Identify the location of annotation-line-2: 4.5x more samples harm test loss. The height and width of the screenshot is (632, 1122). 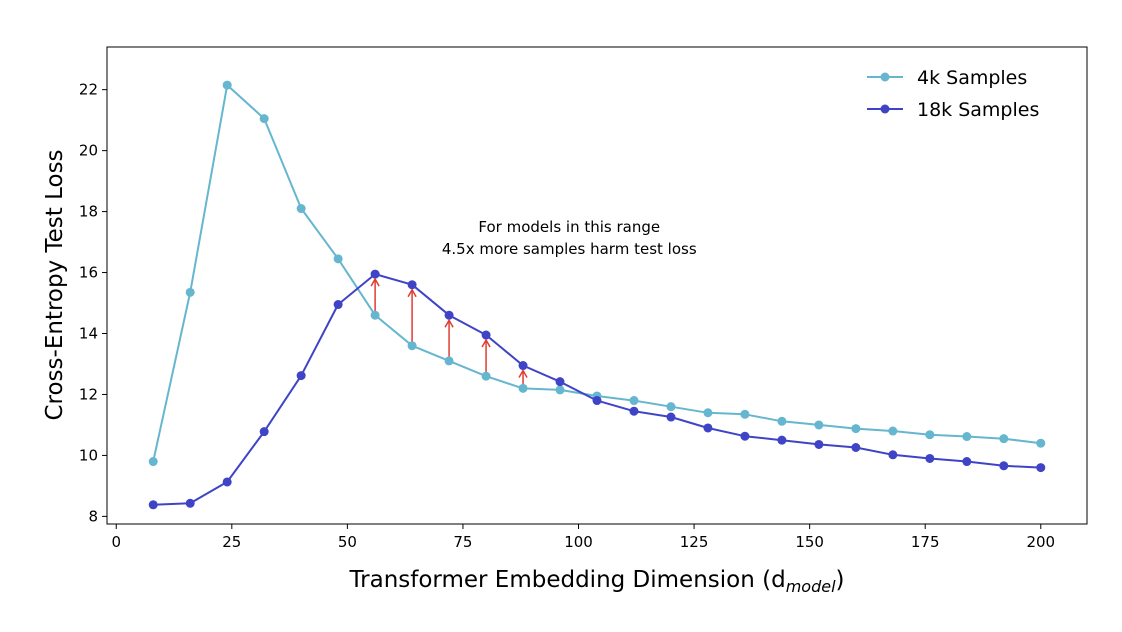
(569, 249).